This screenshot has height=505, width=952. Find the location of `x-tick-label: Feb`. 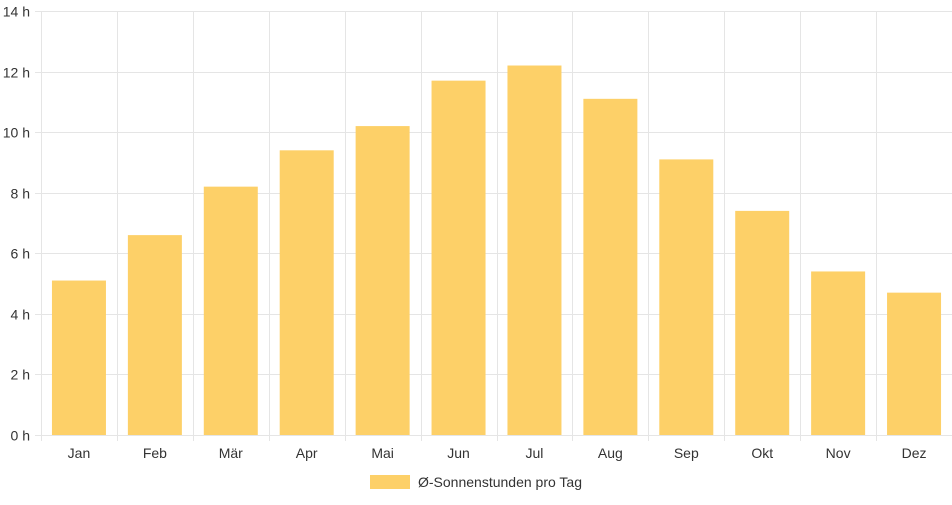

x-tick-label: Feb is located at coordinates (155, 453).